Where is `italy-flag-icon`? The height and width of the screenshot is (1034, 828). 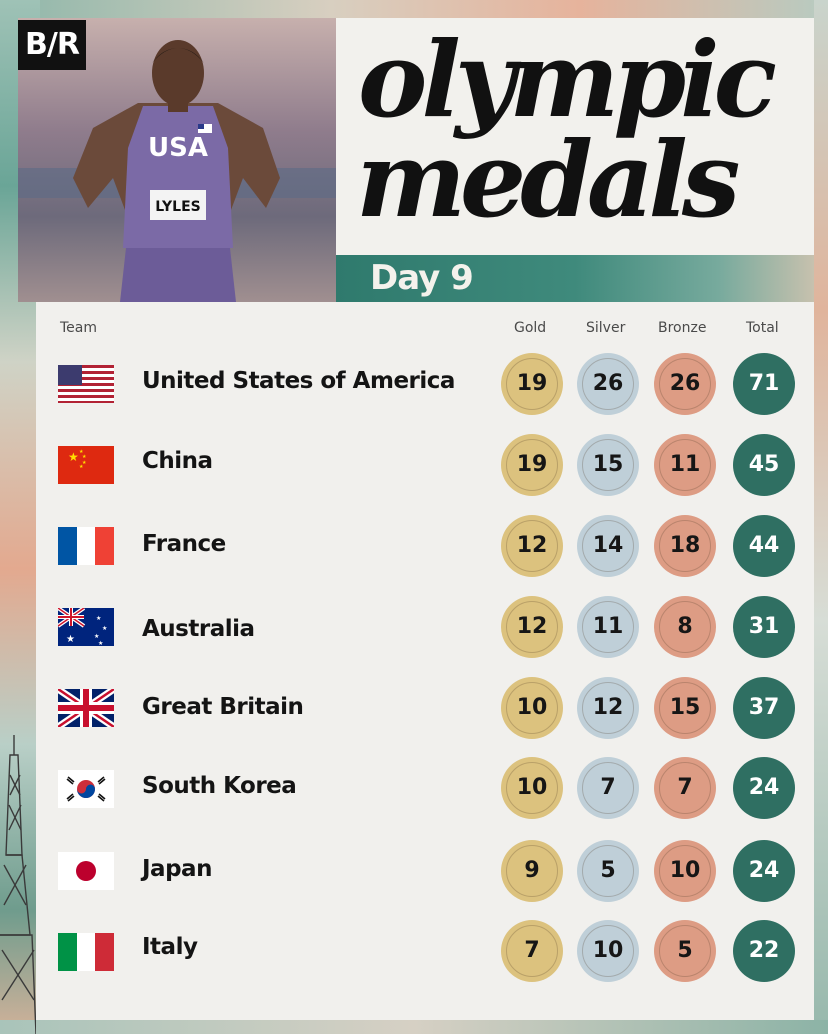
italy-flag-icon is located at coordinates (86, 952).